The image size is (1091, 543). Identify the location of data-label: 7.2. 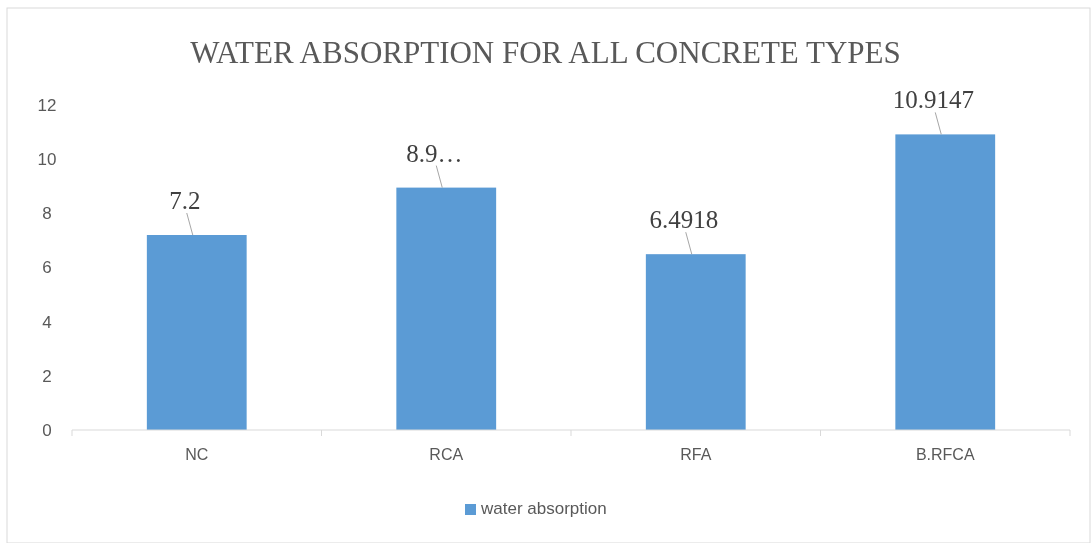
(185, 200).